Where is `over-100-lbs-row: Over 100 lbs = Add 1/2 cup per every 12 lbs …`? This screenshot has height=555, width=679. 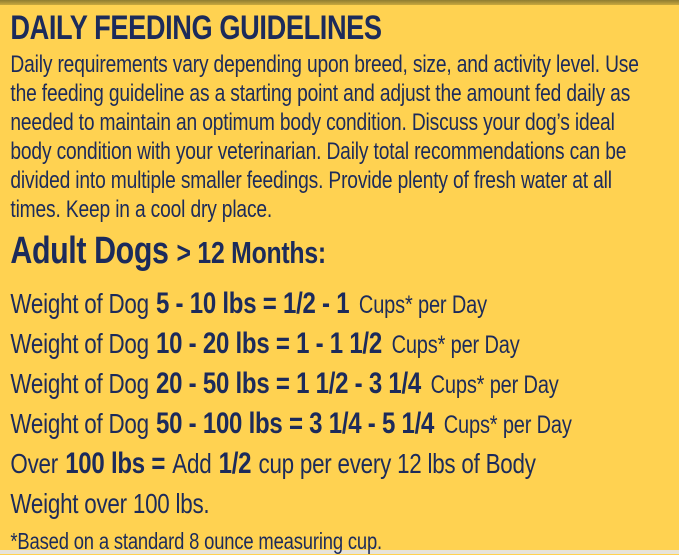 over-100-lbs-row: Over 100 lbs = Add 1/2 cup per every 12 lbs … is located at coordinates (344, 464).